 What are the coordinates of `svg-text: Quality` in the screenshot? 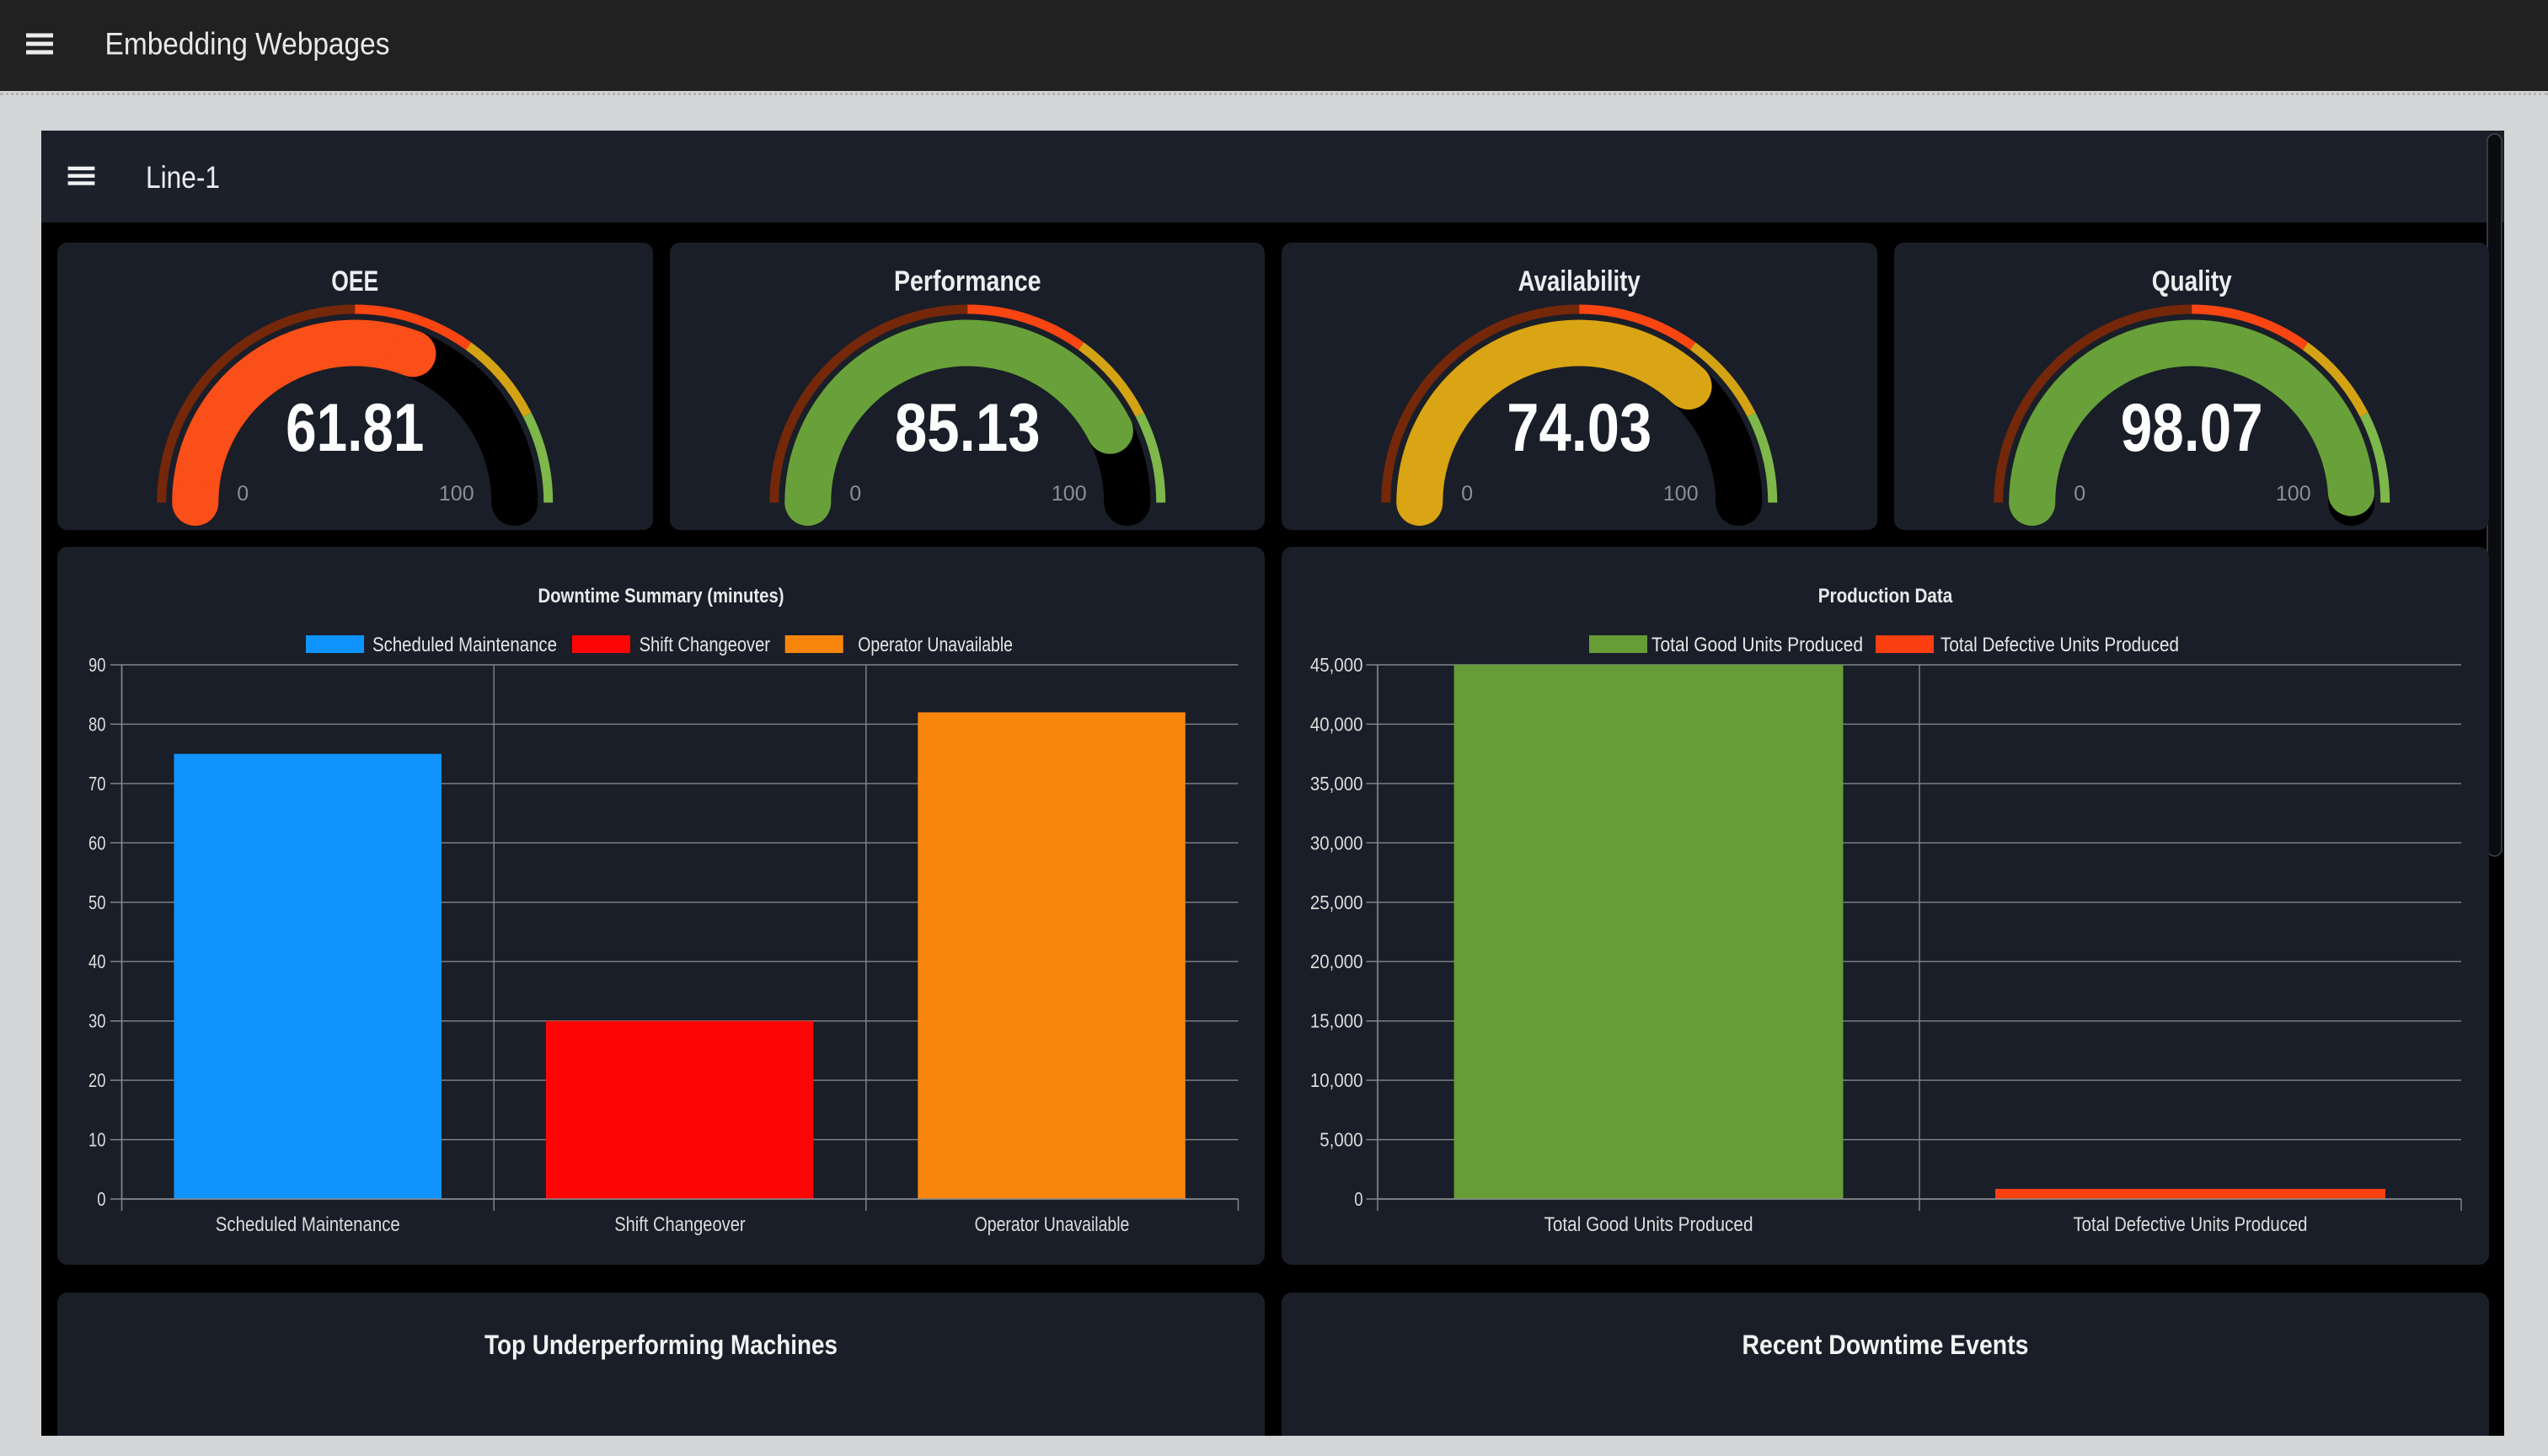 It's located at (2191, 281).